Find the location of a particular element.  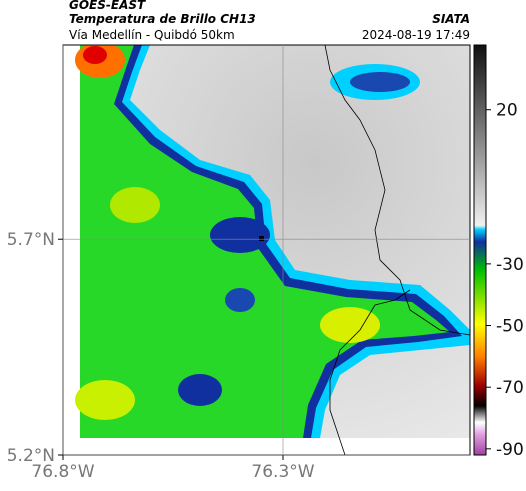

colorbar-tick-label: -30 is located at coordinates (510, 265).